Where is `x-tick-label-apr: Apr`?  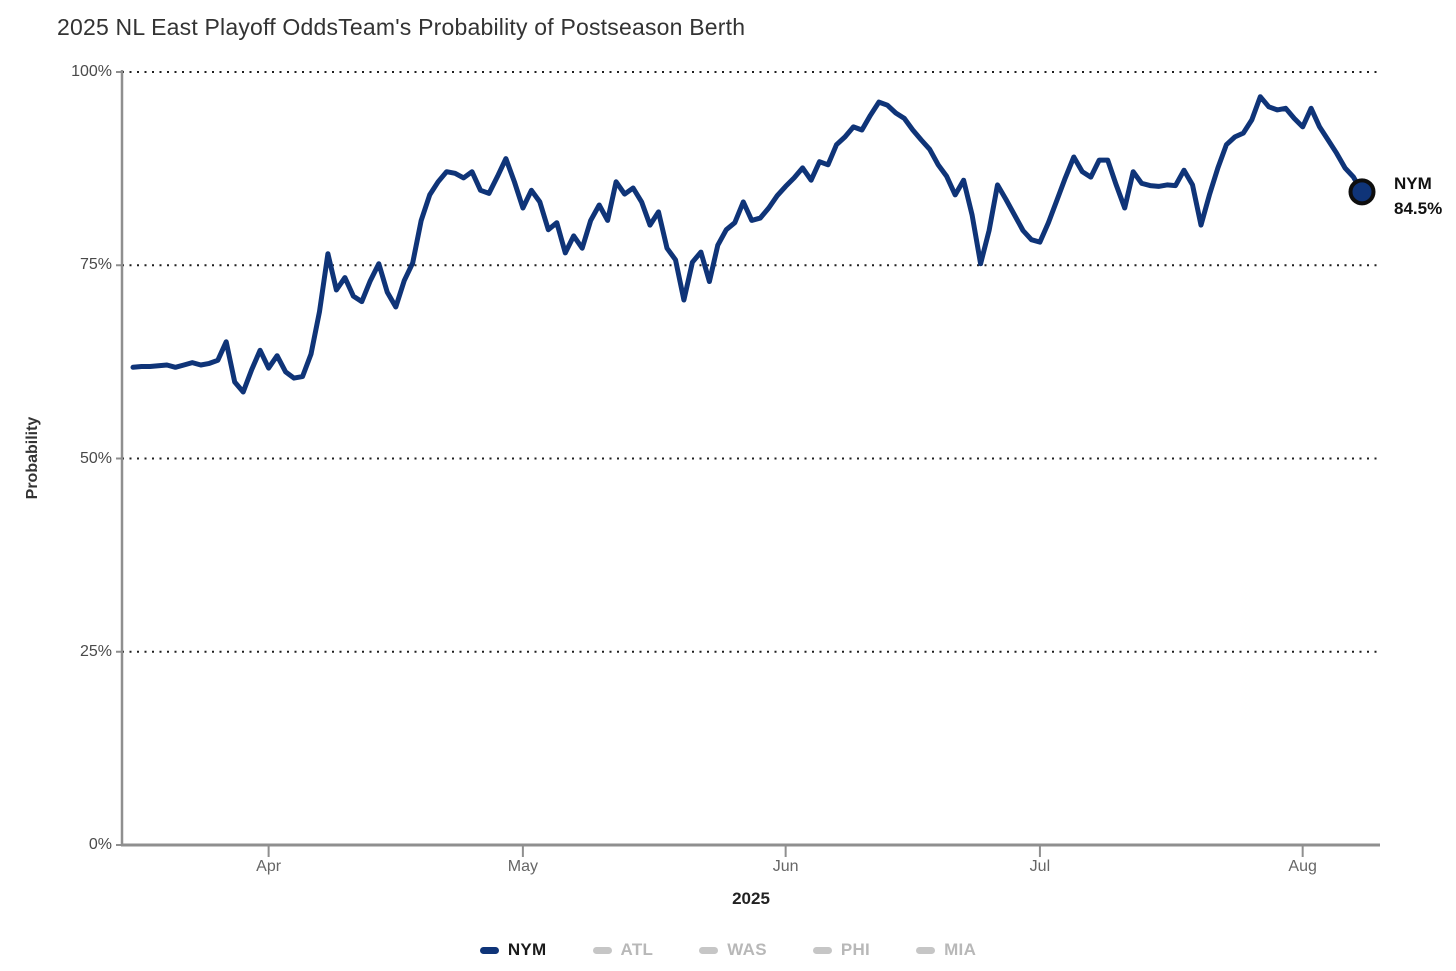 x-tick-label-apr: Apr is located at coordinates (269, 866).